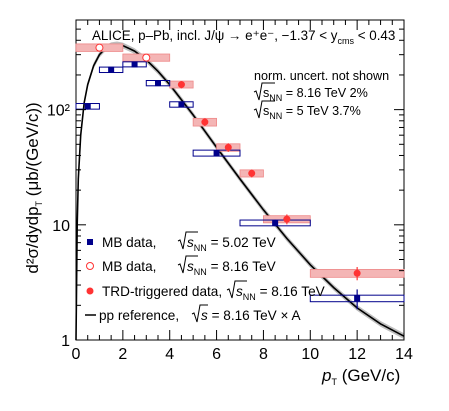 The width and height of the screenshot is (449, 411). Describe the element at coordinates (310, 354) in the screenshot. I see `x-tick-label: 10` at that location.